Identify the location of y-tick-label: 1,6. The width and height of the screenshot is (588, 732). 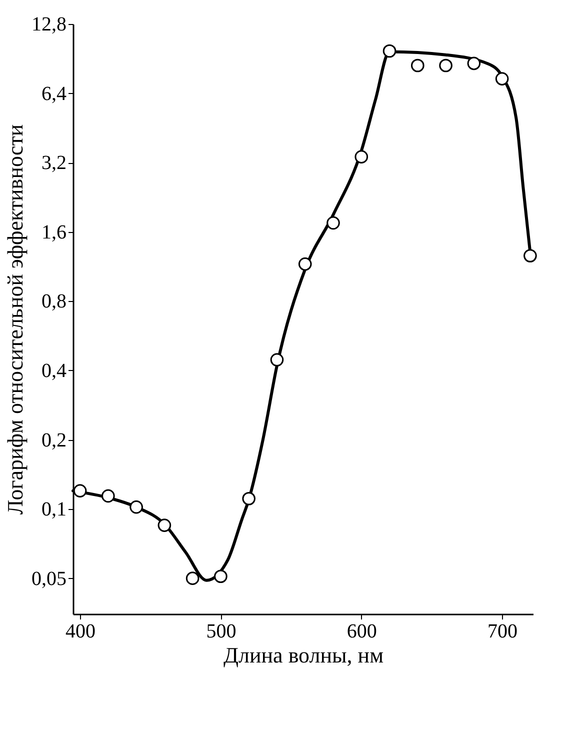
(54, 232).